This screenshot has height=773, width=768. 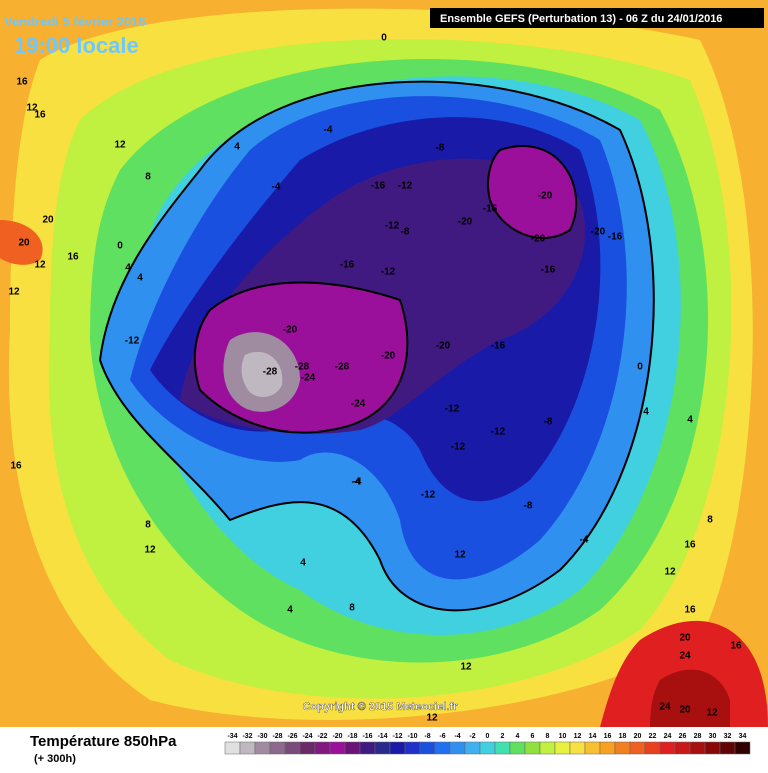 I want to click on scale-label: 8, so click(x=548, y=736).